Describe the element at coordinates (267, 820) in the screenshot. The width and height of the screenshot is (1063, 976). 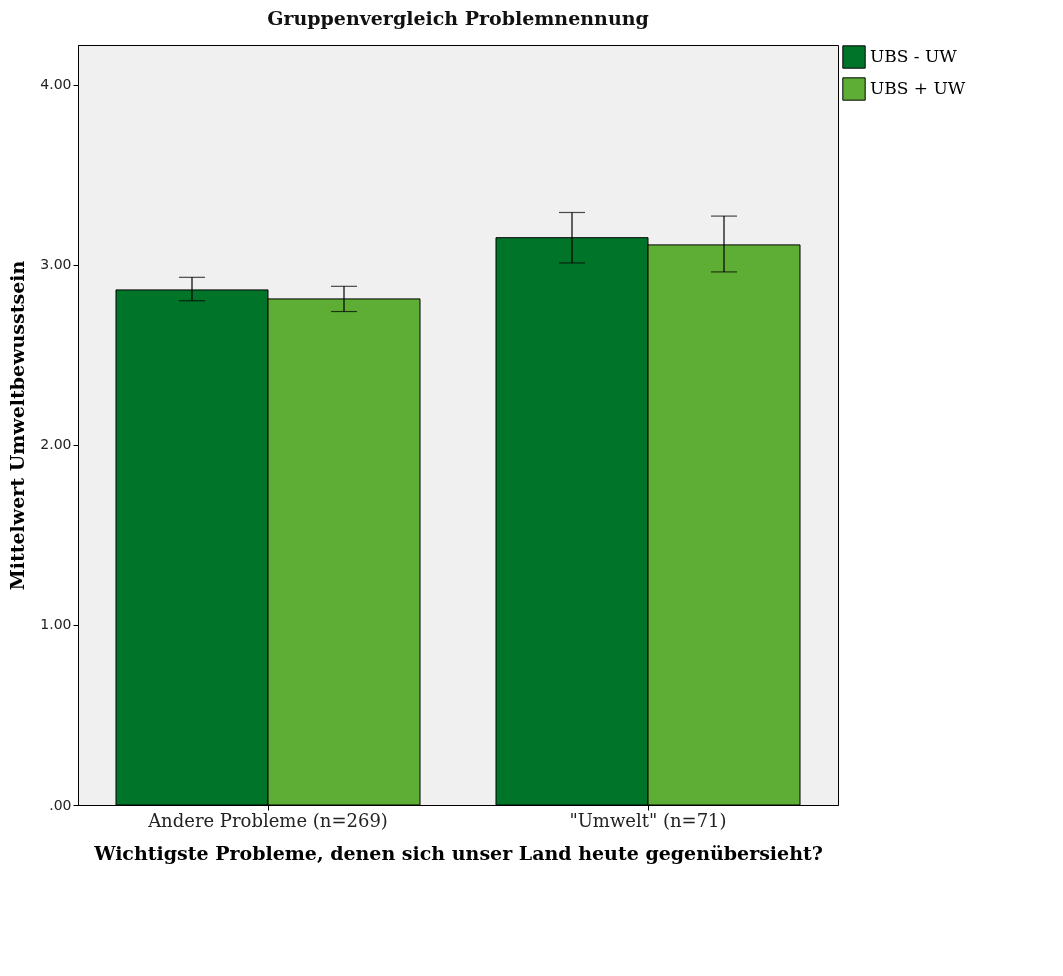
I see `x-tick-label: Andere Probleme (n=269)` at that location.